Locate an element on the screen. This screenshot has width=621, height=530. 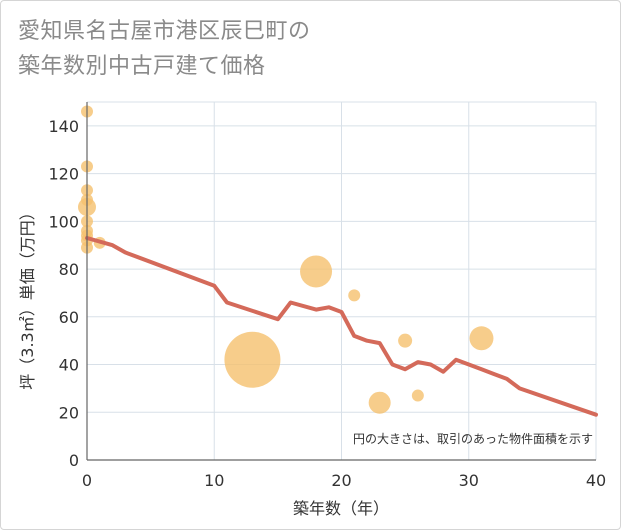
x-tick-label: 10 is located at coordinates (214, 480).